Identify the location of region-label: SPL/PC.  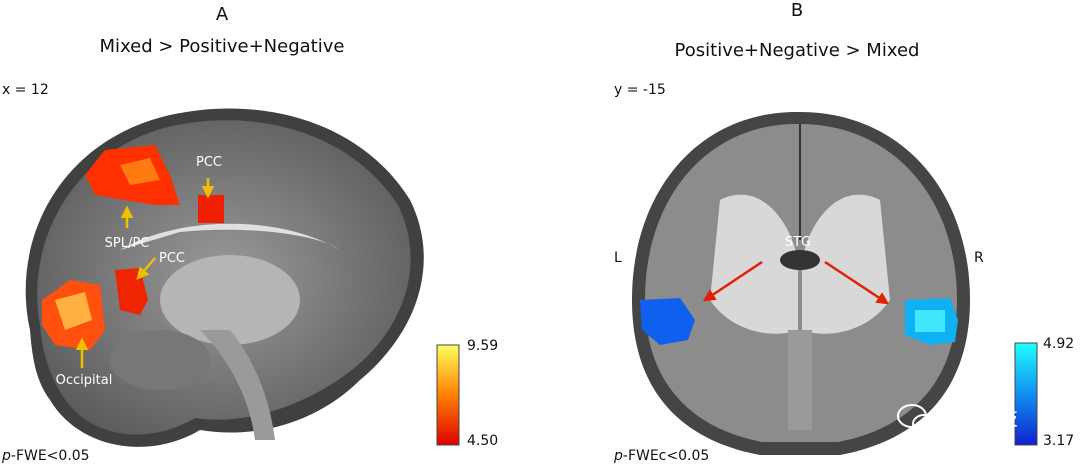
(127, 243).